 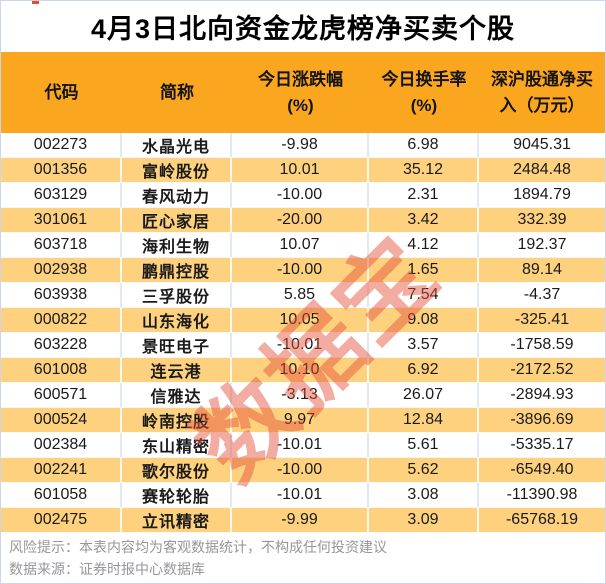 What do you see at coordinates (303, 320) in the screenshot?
I see `table-row: 000822 山东海化 10.05 9.08 -325.41` at bounding box center [303, 320].